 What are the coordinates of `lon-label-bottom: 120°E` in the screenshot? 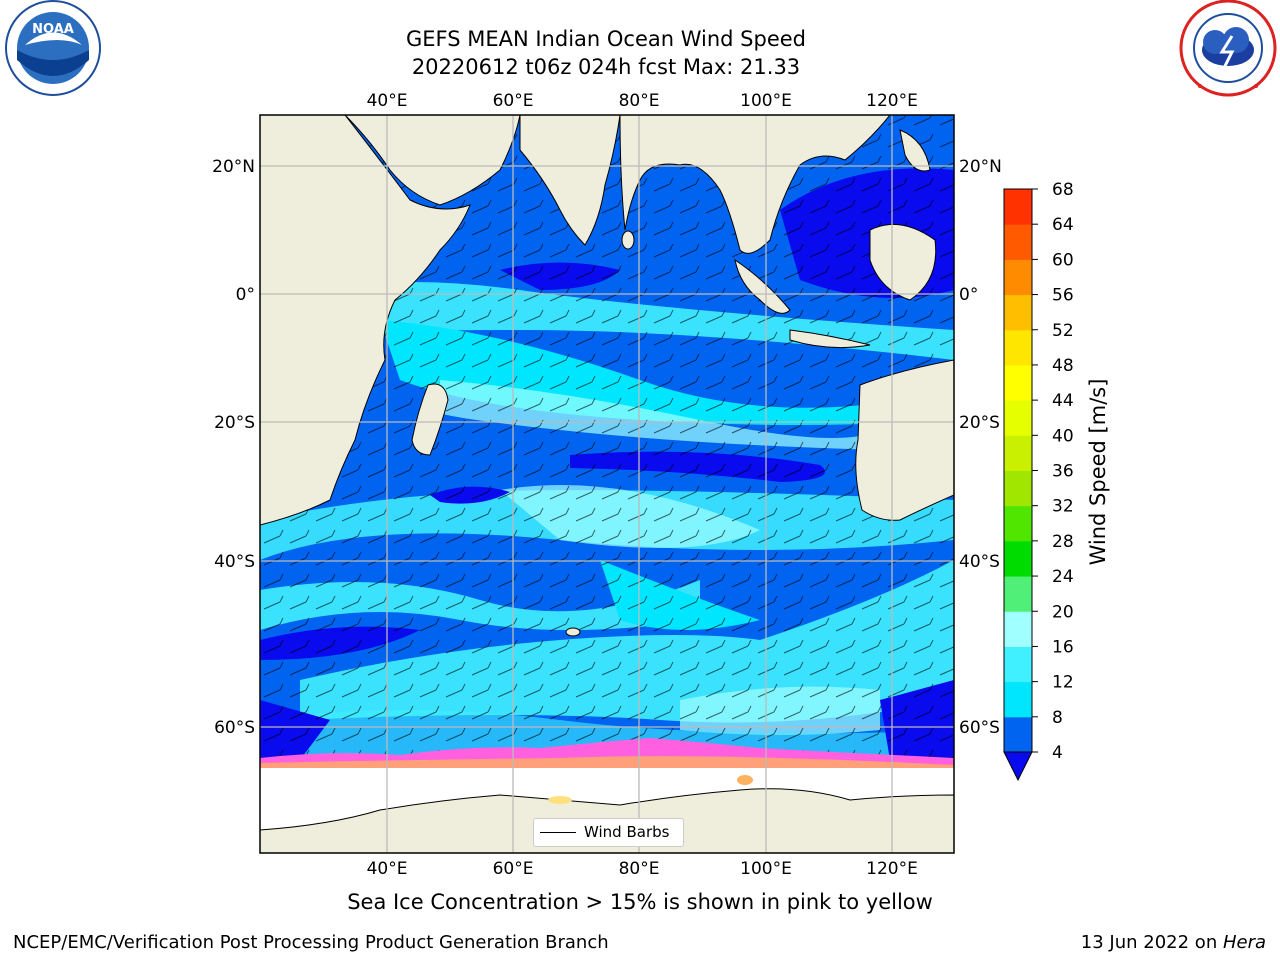 It's located at (892, 869).